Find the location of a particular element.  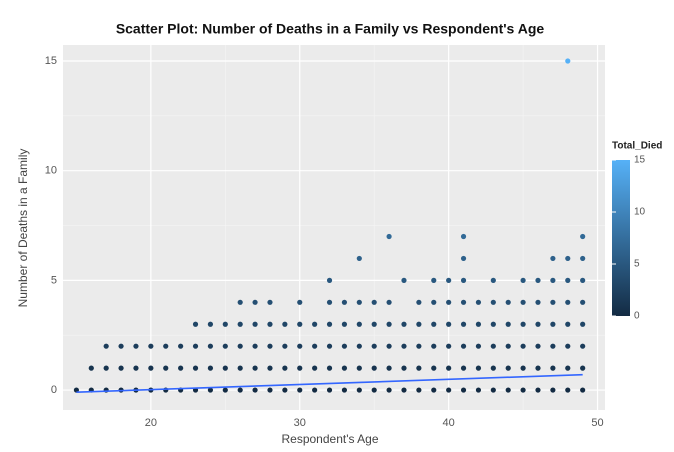

colorbar-label: 10 is located at coordinates (640, 212).